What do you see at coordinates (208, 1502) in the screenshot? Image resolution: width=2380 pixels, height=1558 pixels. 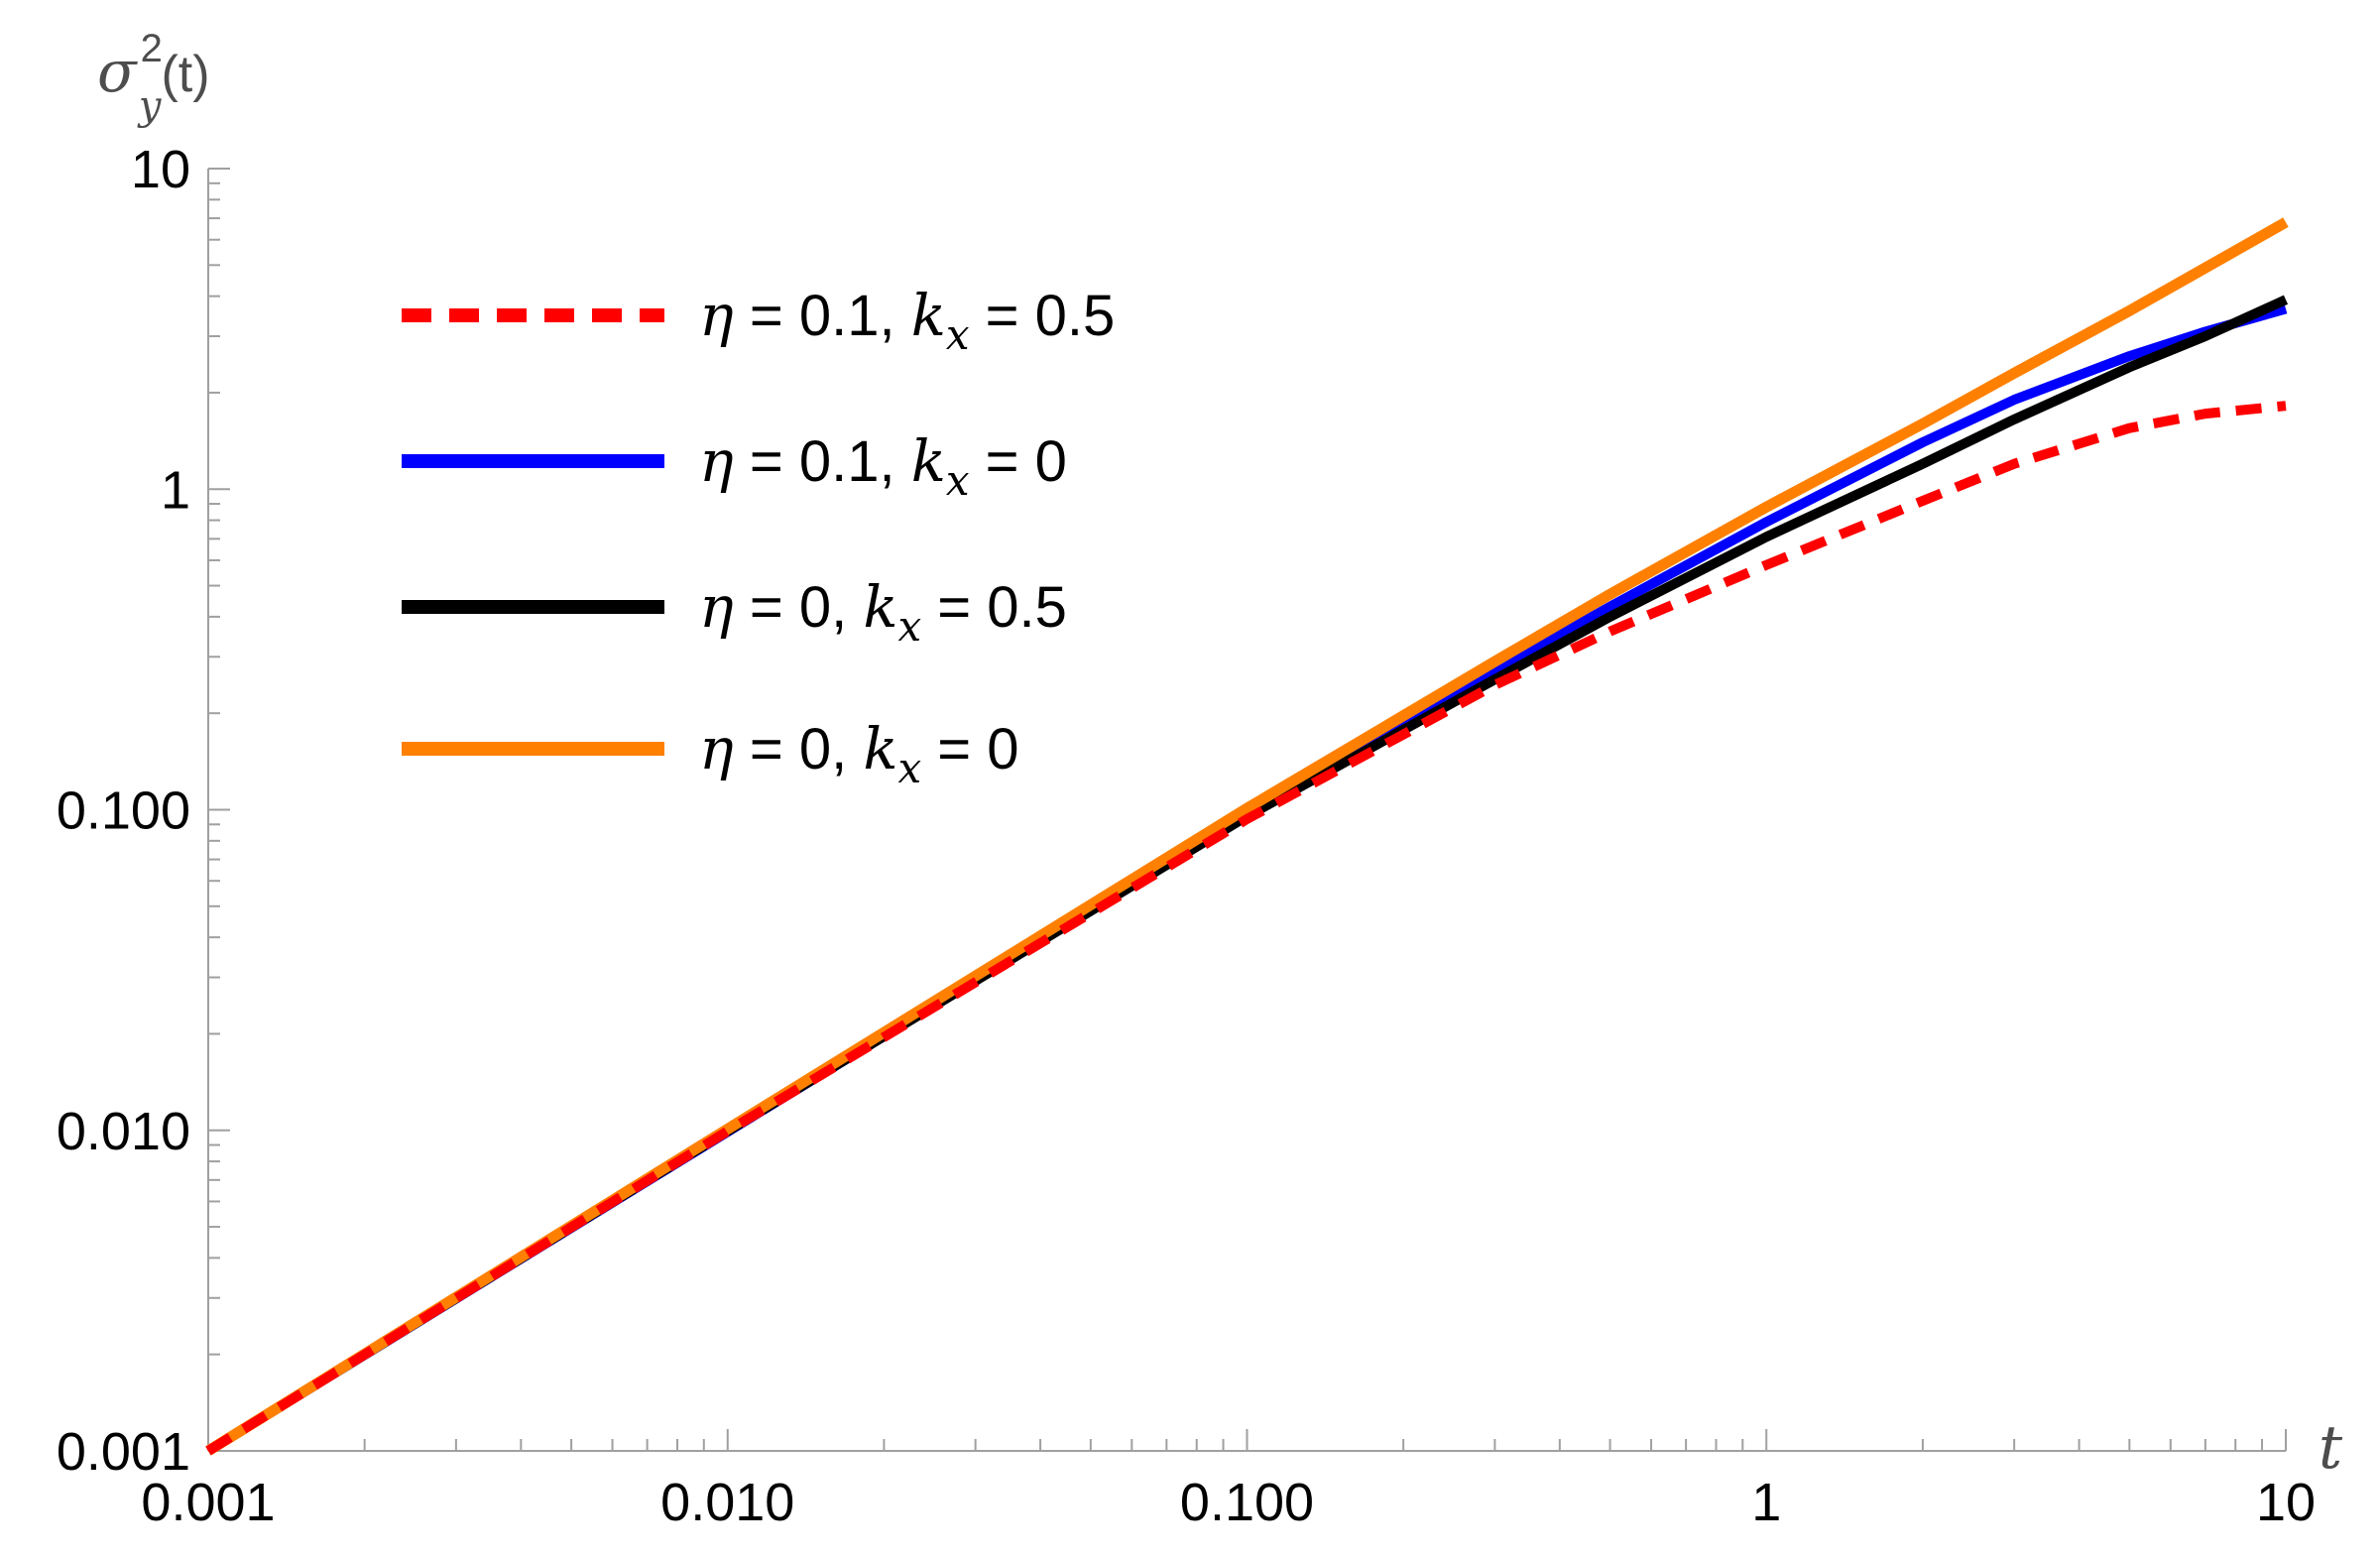 I see `x-tick-label: 0.001` at bounding box center [208, 1502].